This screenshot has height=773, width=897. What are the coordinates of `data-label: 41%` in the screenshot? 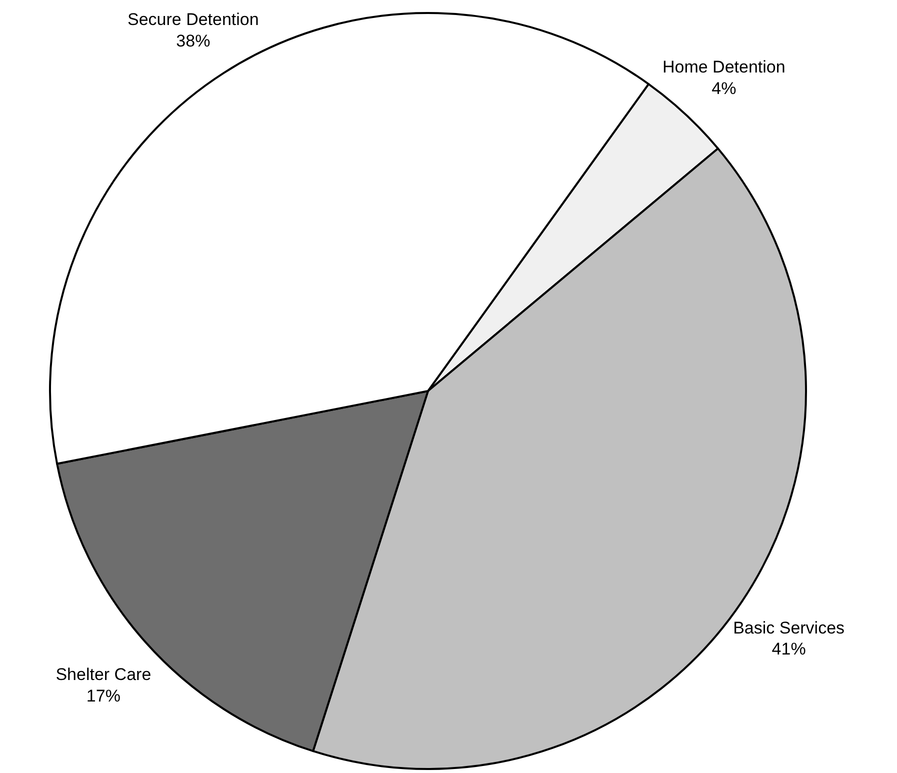 It's located at (789, 649).